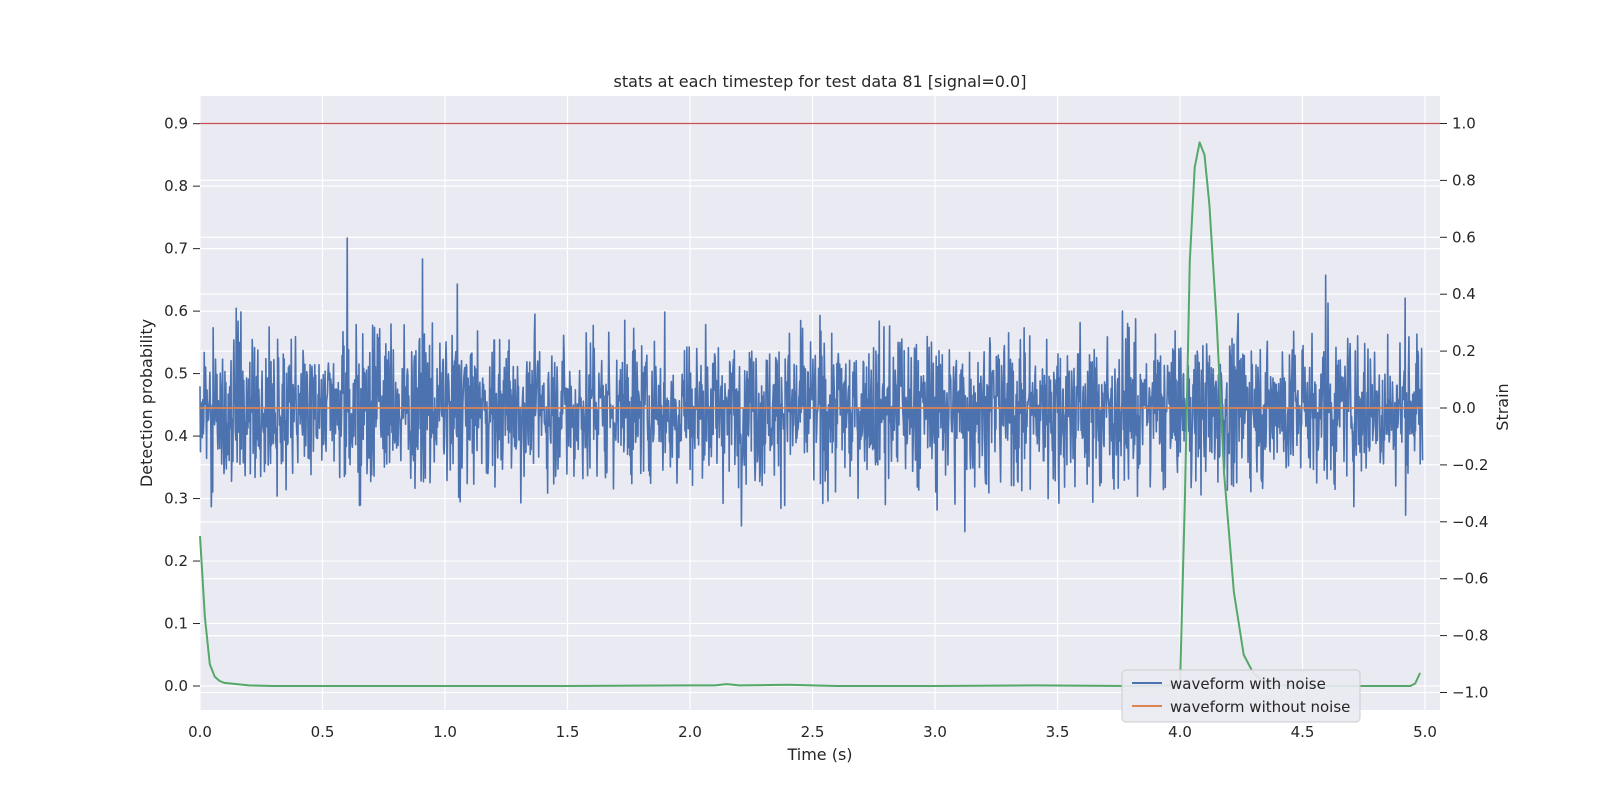 Image resolution: width=1600 pixels, height=804 pixels. I want to click on x-tick-label: 5.0, so click(1425, 732).